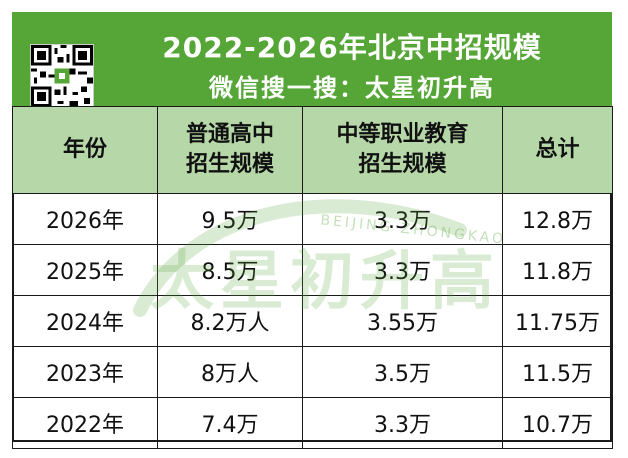  Describe the element at coordinates (352, 88) in the screenshot. I see `page-subtitle: 微信搜一搜：太星初升高` at that location.